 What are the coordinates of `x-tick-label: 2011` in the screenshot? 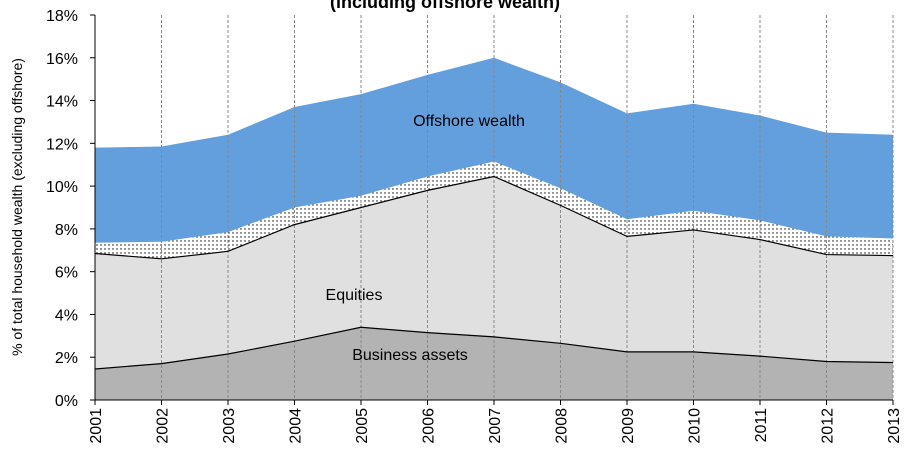 It's located at (761, 425).